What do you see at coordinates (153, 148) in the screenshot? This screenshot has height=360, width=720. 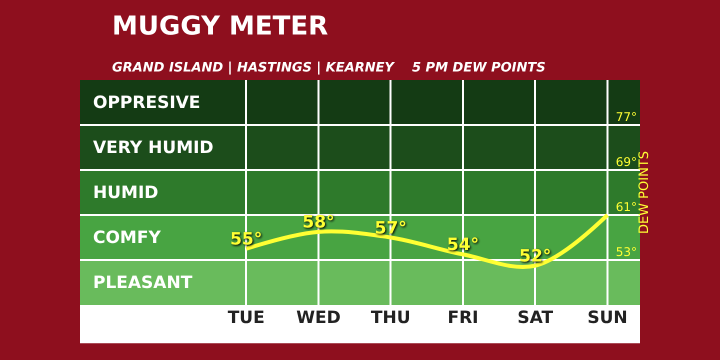 I see `band-label: VERY HUMID` at bounding box center [153, 148].